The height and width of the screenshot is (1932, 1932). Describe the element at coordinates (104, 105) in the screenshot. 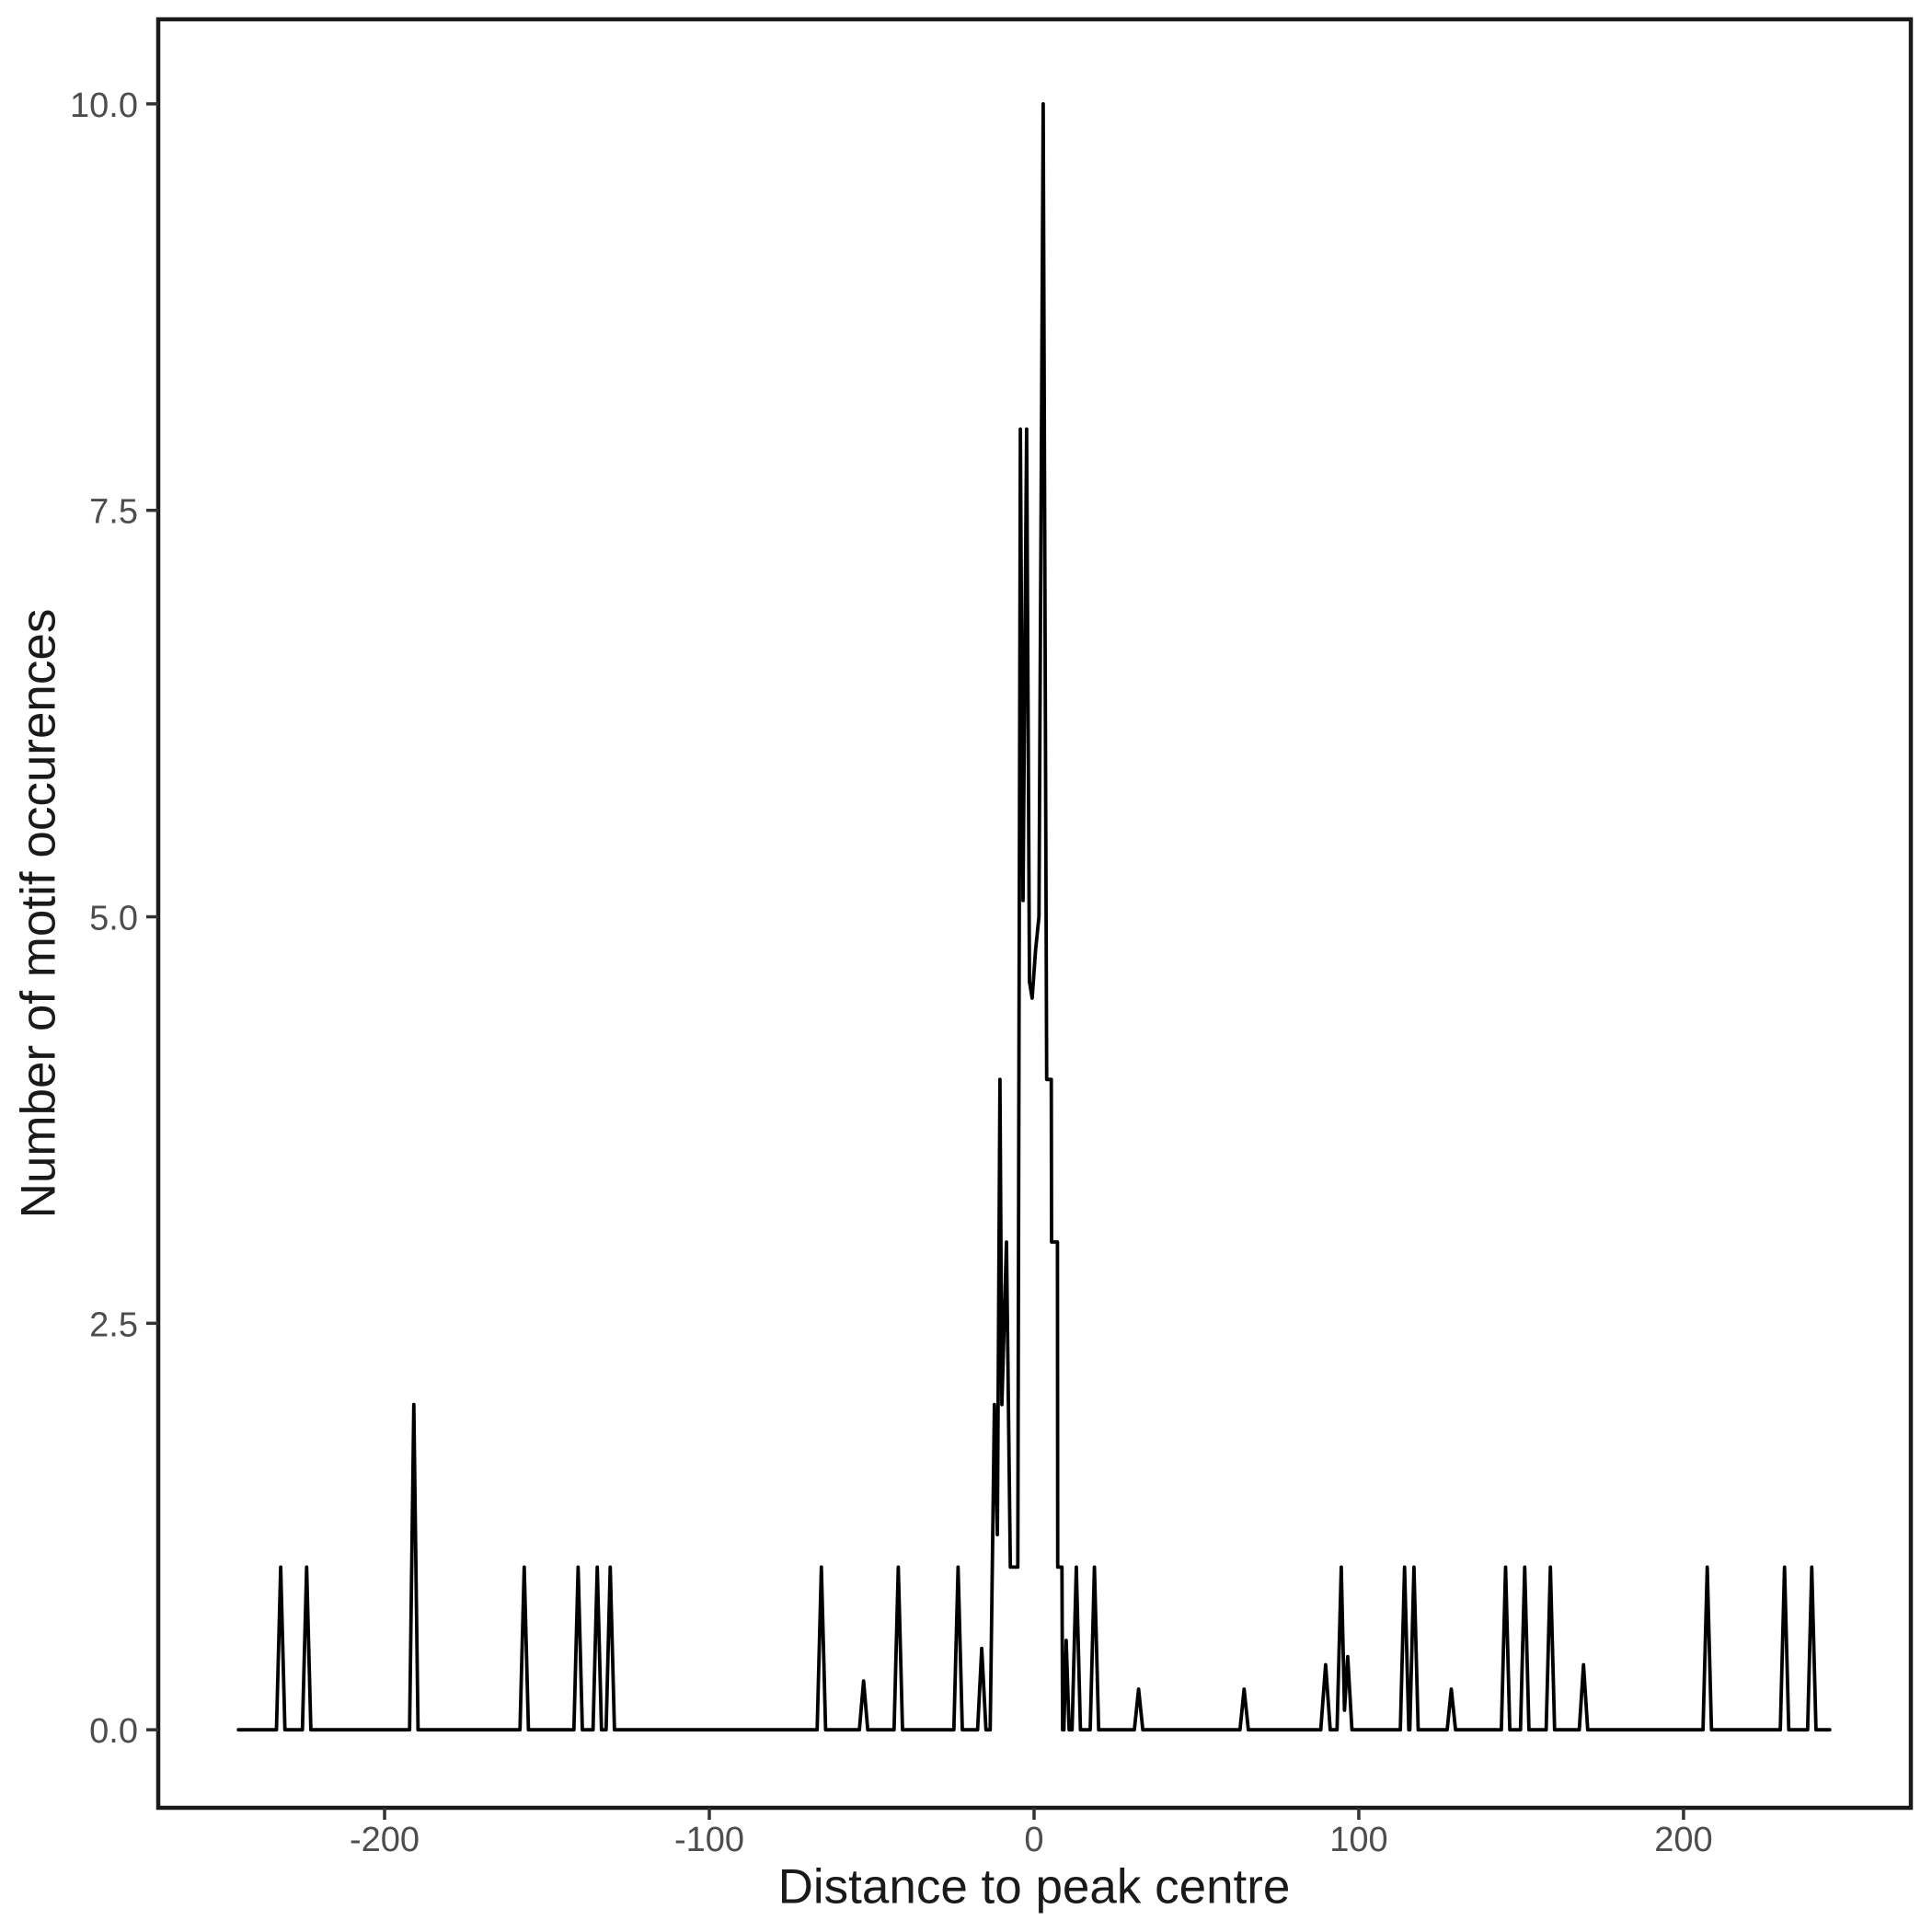

I see `y-tick-label: 10.0` at that location.